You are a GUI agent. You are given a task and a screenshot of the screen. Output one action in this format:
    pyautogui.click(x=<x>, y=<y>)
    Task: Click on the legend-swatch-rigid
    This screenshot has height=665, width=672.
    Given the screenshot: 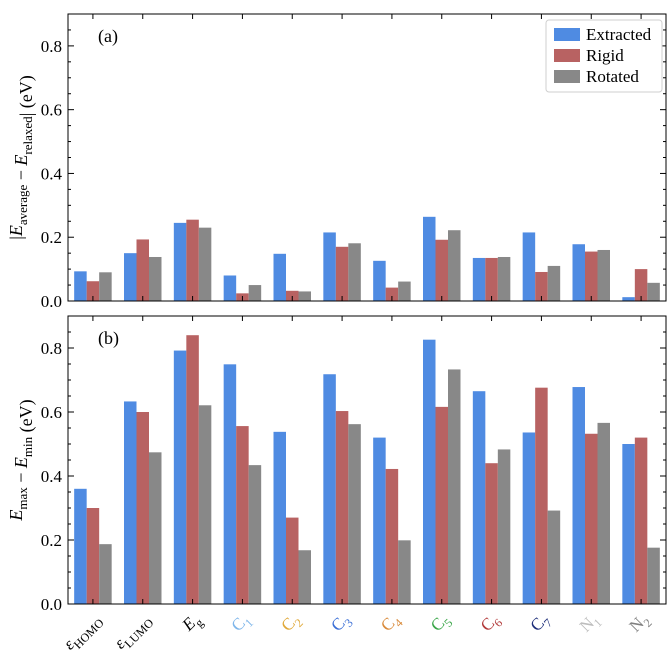 What is the action you would take?
    pyautogui.click(x=567, y=55)
    